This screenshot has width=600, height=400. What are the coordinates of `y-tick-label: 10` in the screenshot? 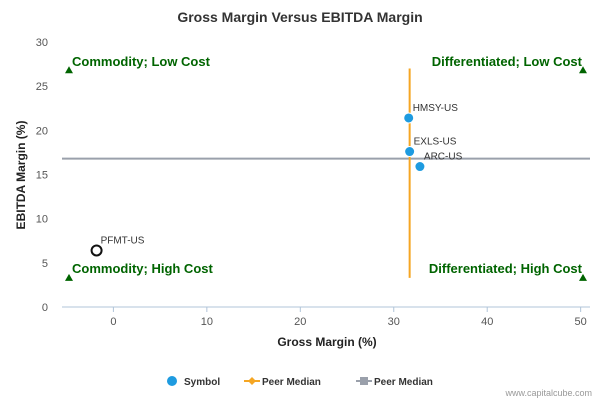 It's located at (42, 220).